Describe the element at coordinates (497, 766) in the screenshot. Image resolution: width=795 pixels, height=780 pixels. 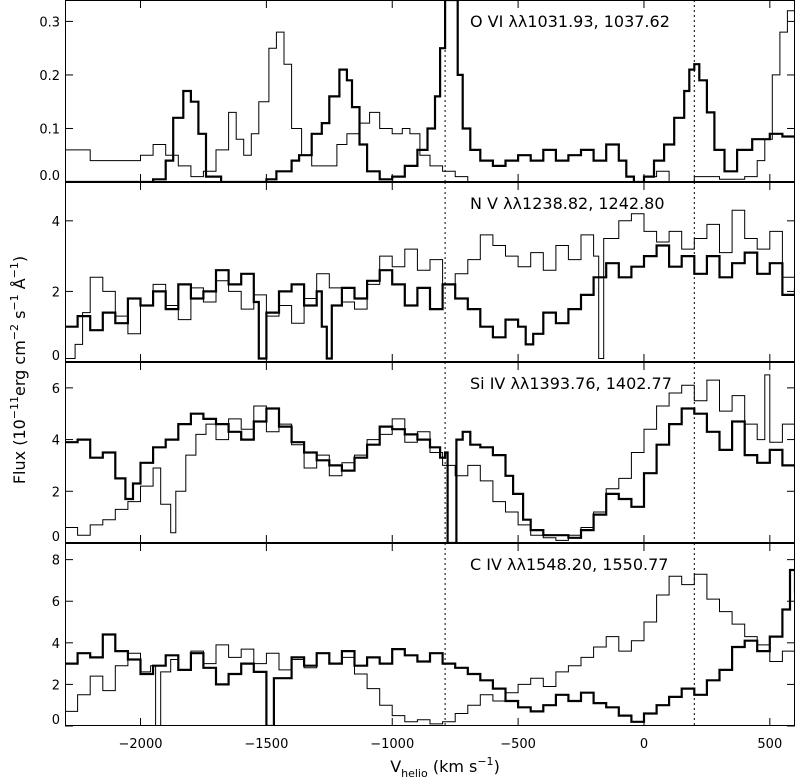
I see `x-axis-title-units-close: )` at that location.